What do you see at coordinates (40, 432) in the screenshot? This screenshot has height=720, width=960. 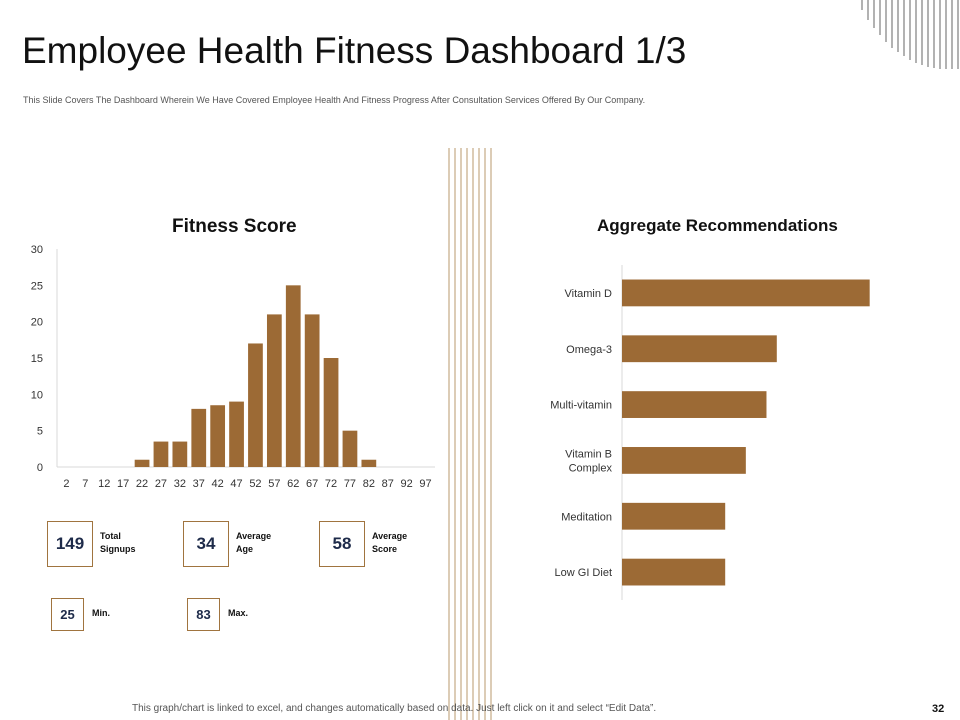 I see `fitness-y-tick-label: 5` at bounding box center [40, 432].